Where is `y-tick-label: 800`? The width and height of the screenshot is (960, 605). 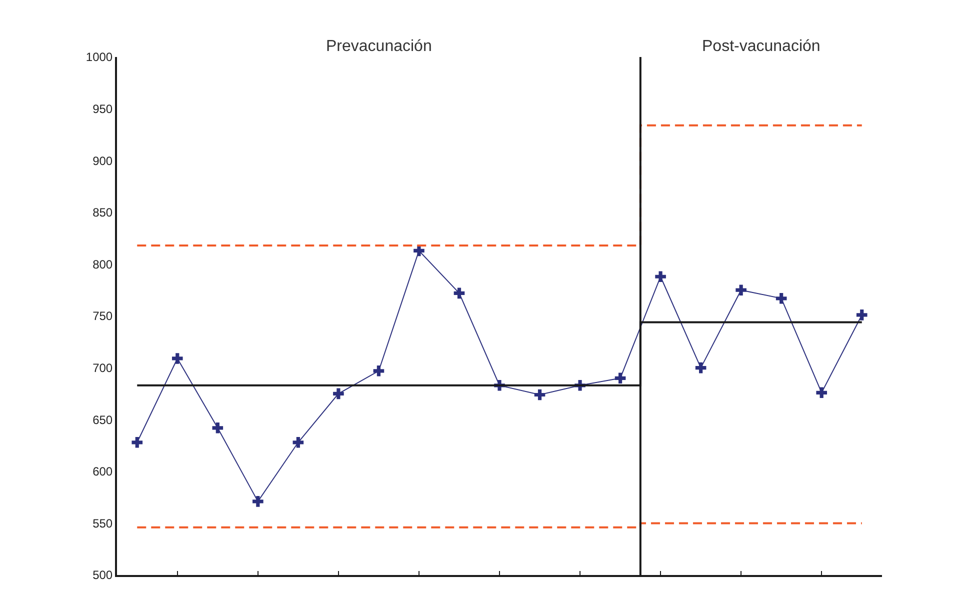
y-tick-label: 800 is located at coordinates (102, 264).